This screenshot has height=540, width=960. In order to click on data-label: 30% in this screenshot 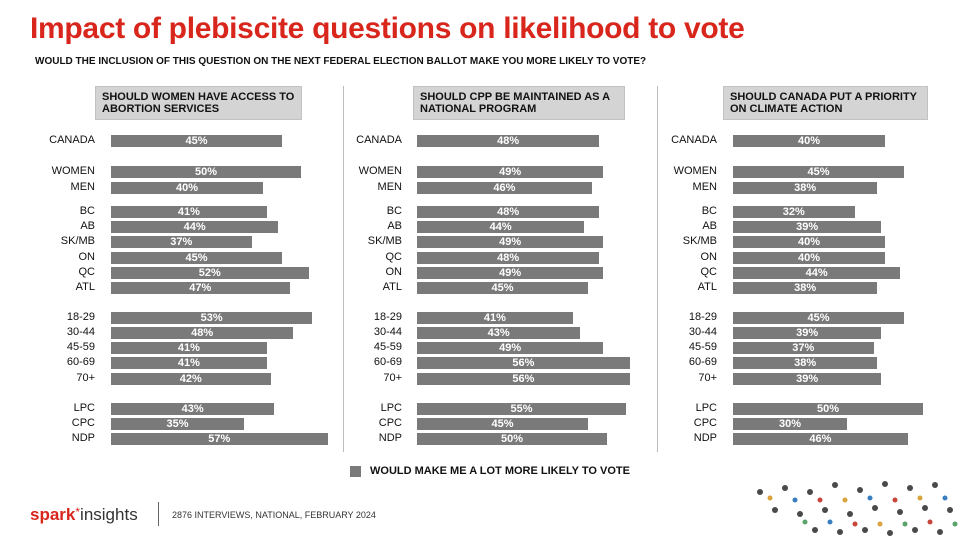, I will do `click(790, 424)`.